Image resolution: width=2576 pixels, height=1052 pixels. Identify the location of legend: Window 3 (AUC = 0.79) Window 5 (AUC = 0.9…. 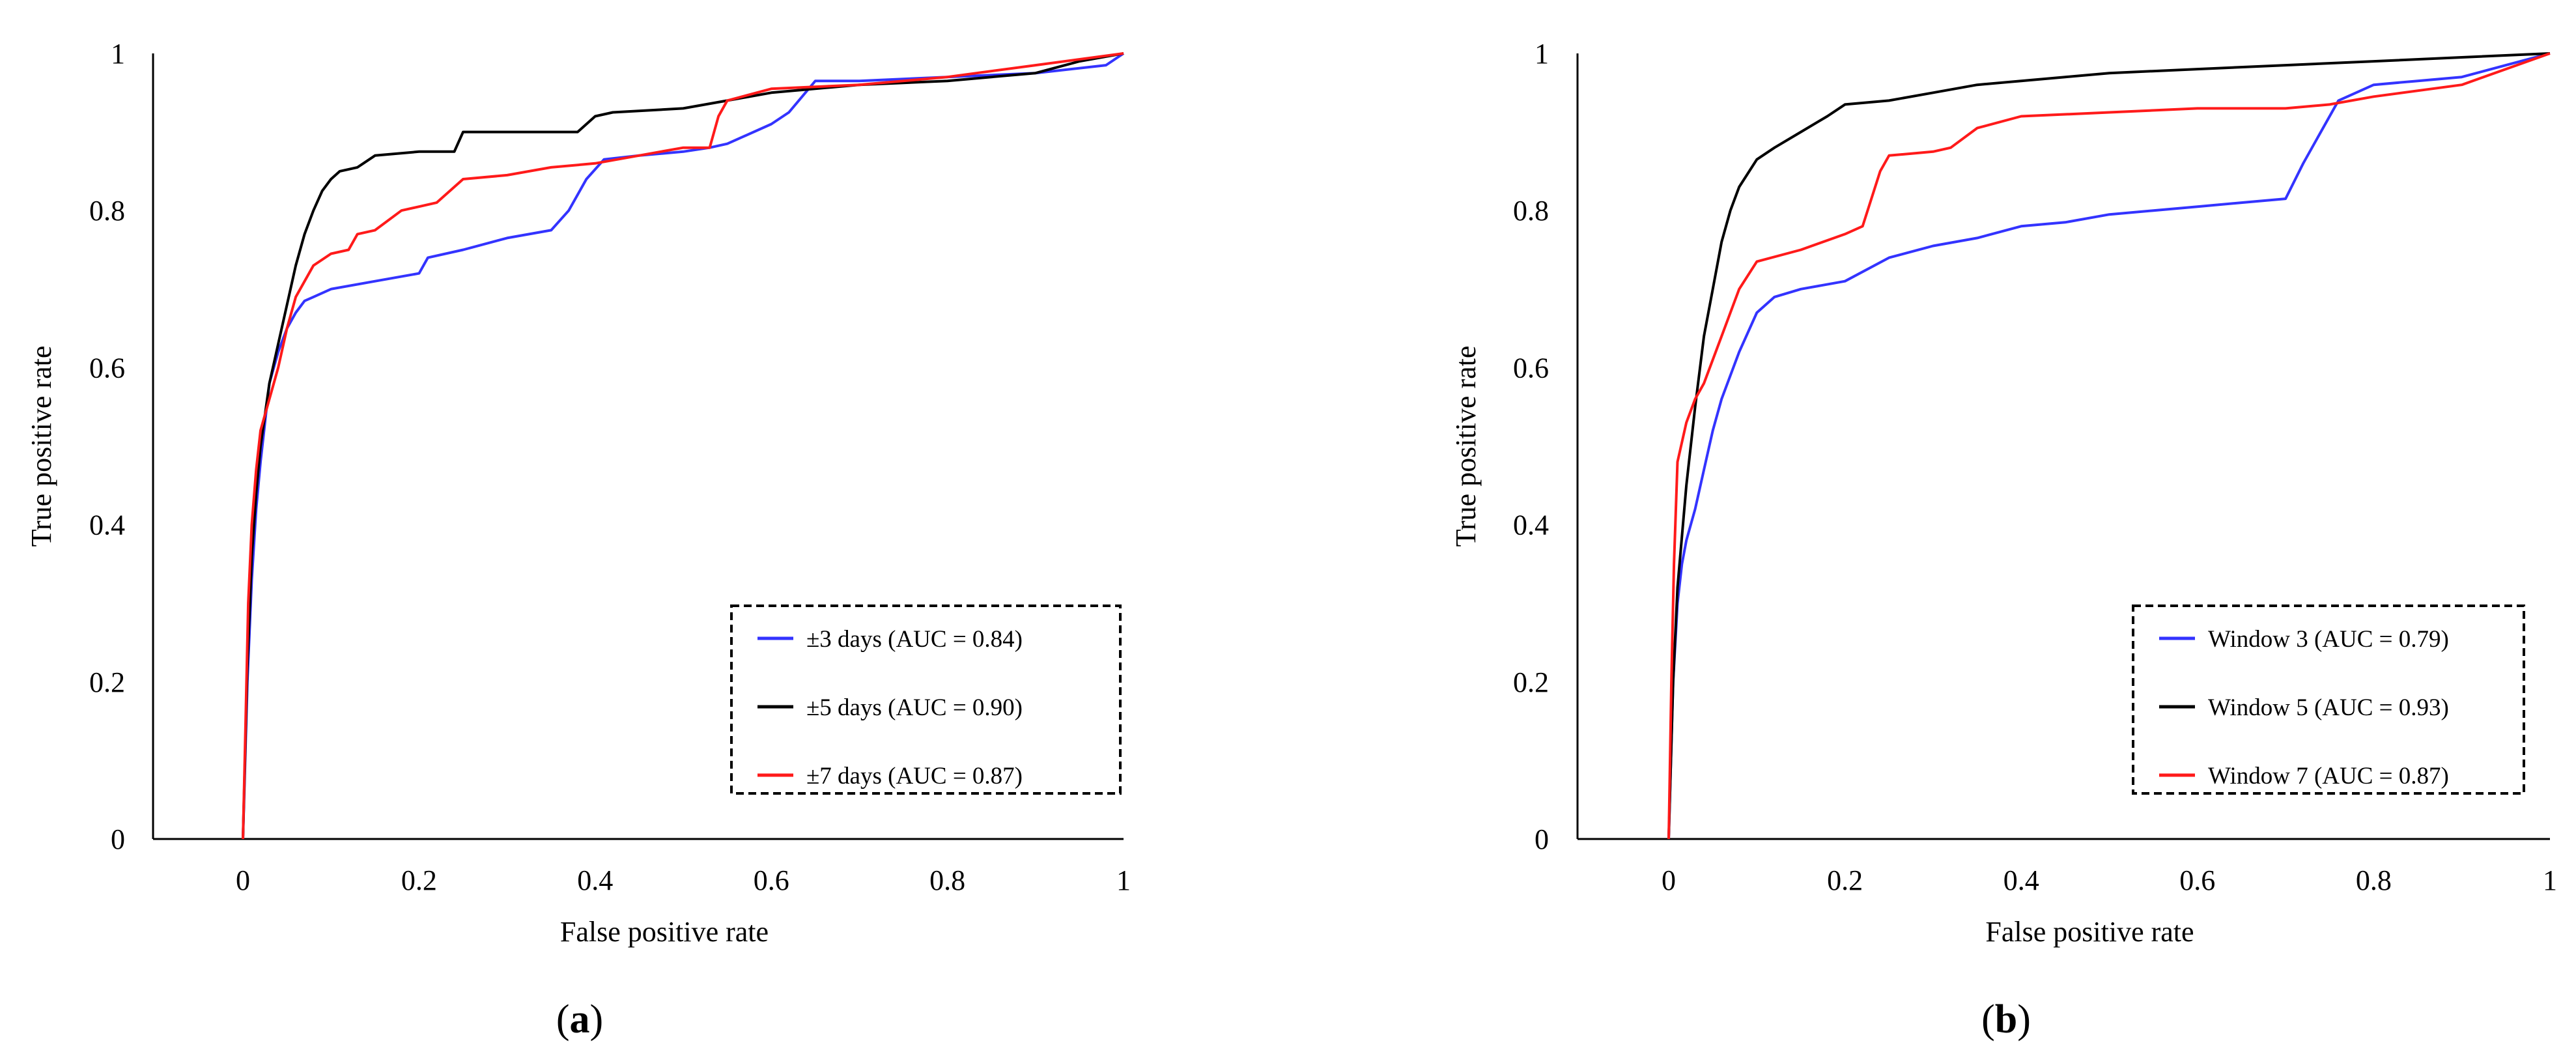
(2328, 699).